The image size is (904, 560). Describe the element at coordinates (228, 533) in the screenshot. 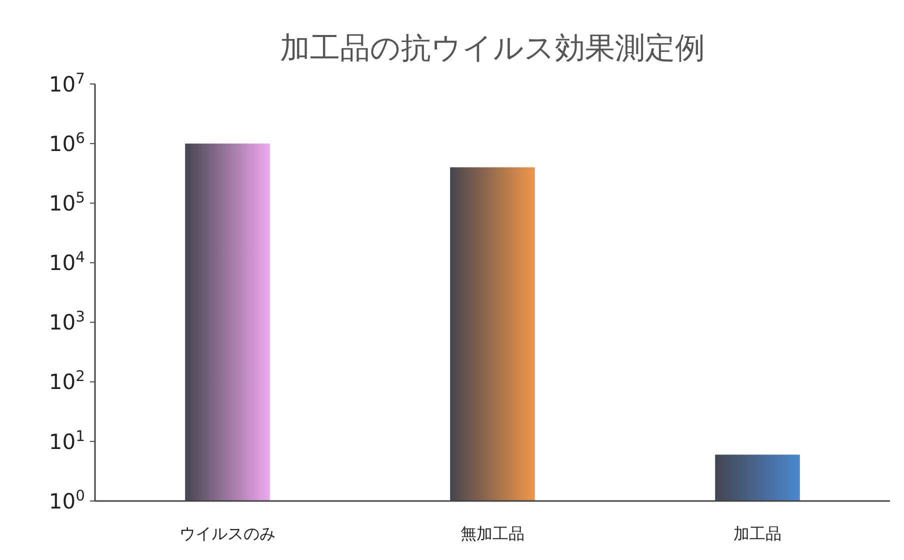

I see `x-tick-label: ウイルスのみ` at that location.